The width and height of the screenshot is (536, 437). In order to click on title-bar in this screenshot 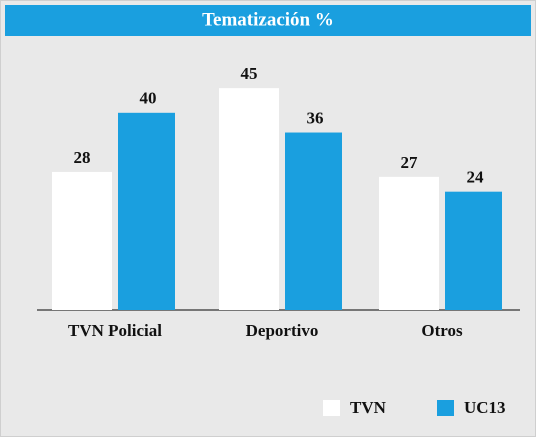, I will do `click(268, 20)`.